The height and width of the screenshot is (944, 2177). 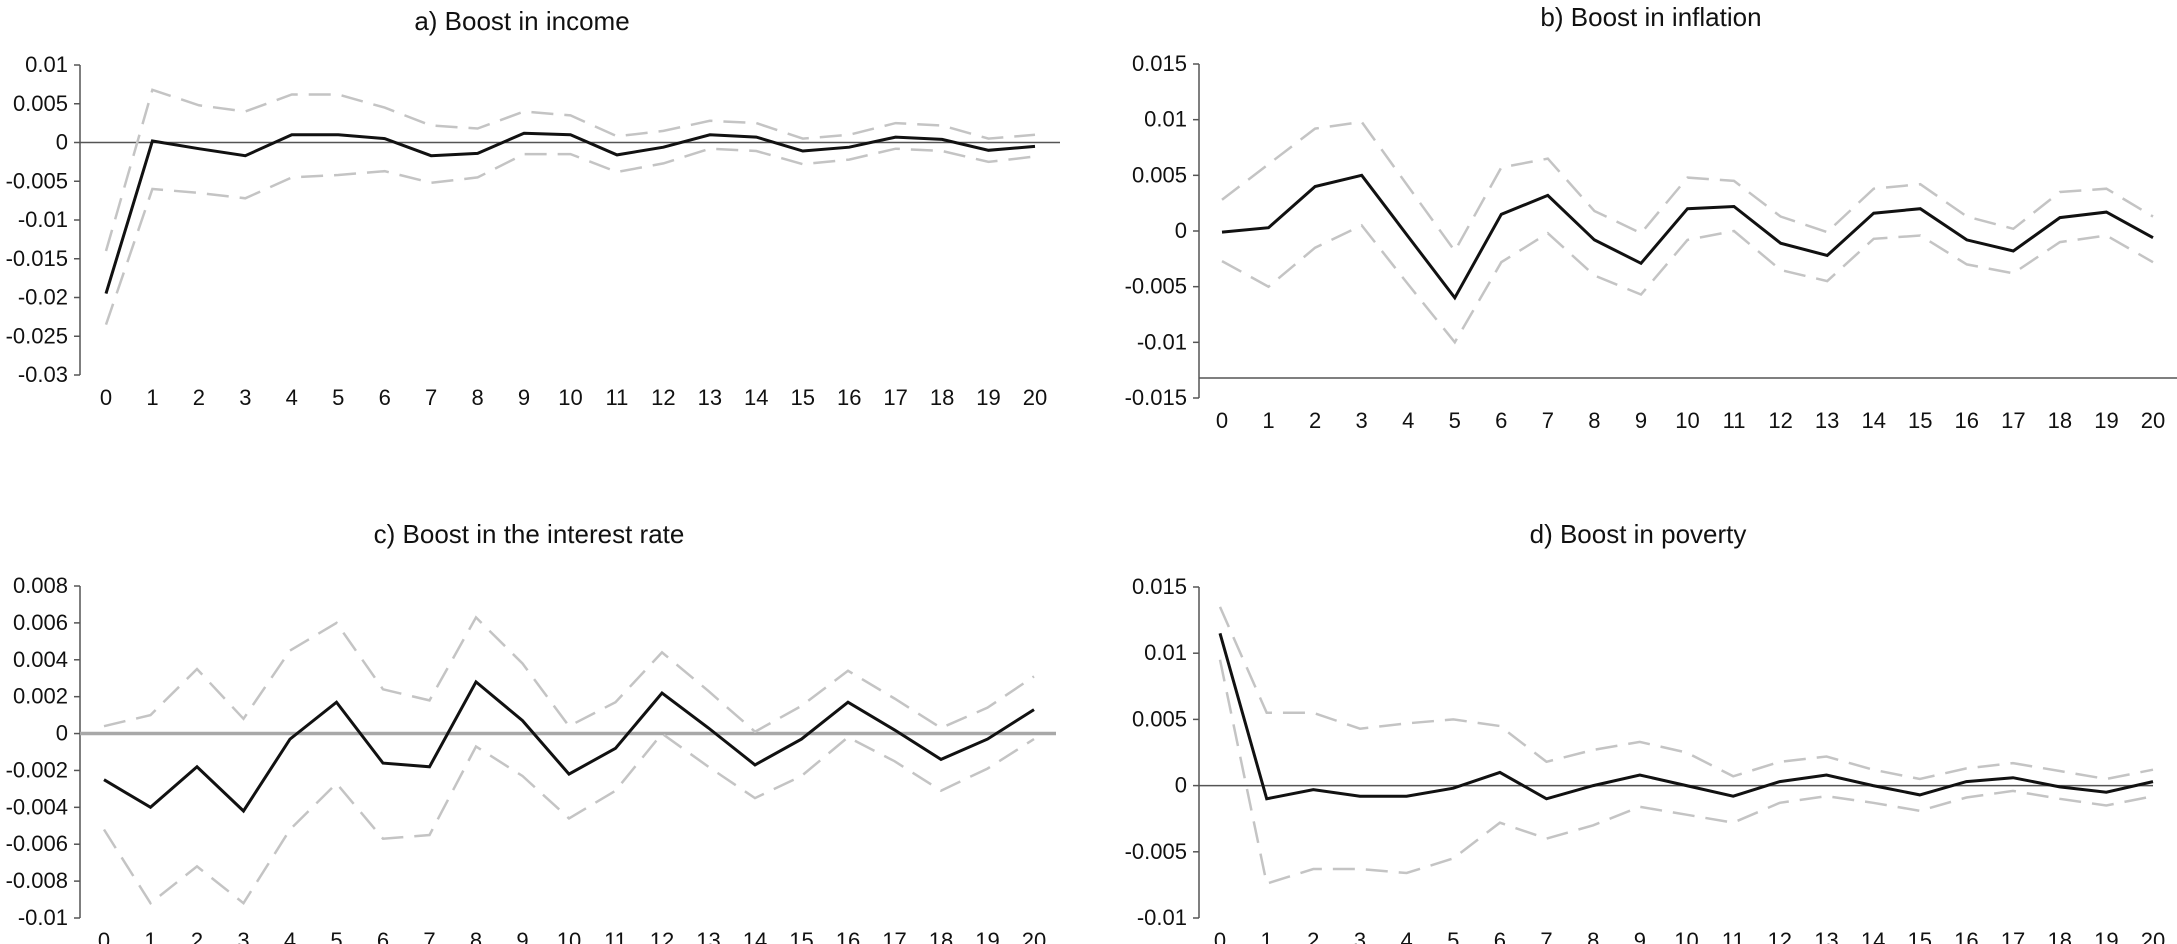 What do you see at coordinates (40, 585) in the screenshot?
I see `y-tick-label: 0.008` at bounding box center [40, 585].